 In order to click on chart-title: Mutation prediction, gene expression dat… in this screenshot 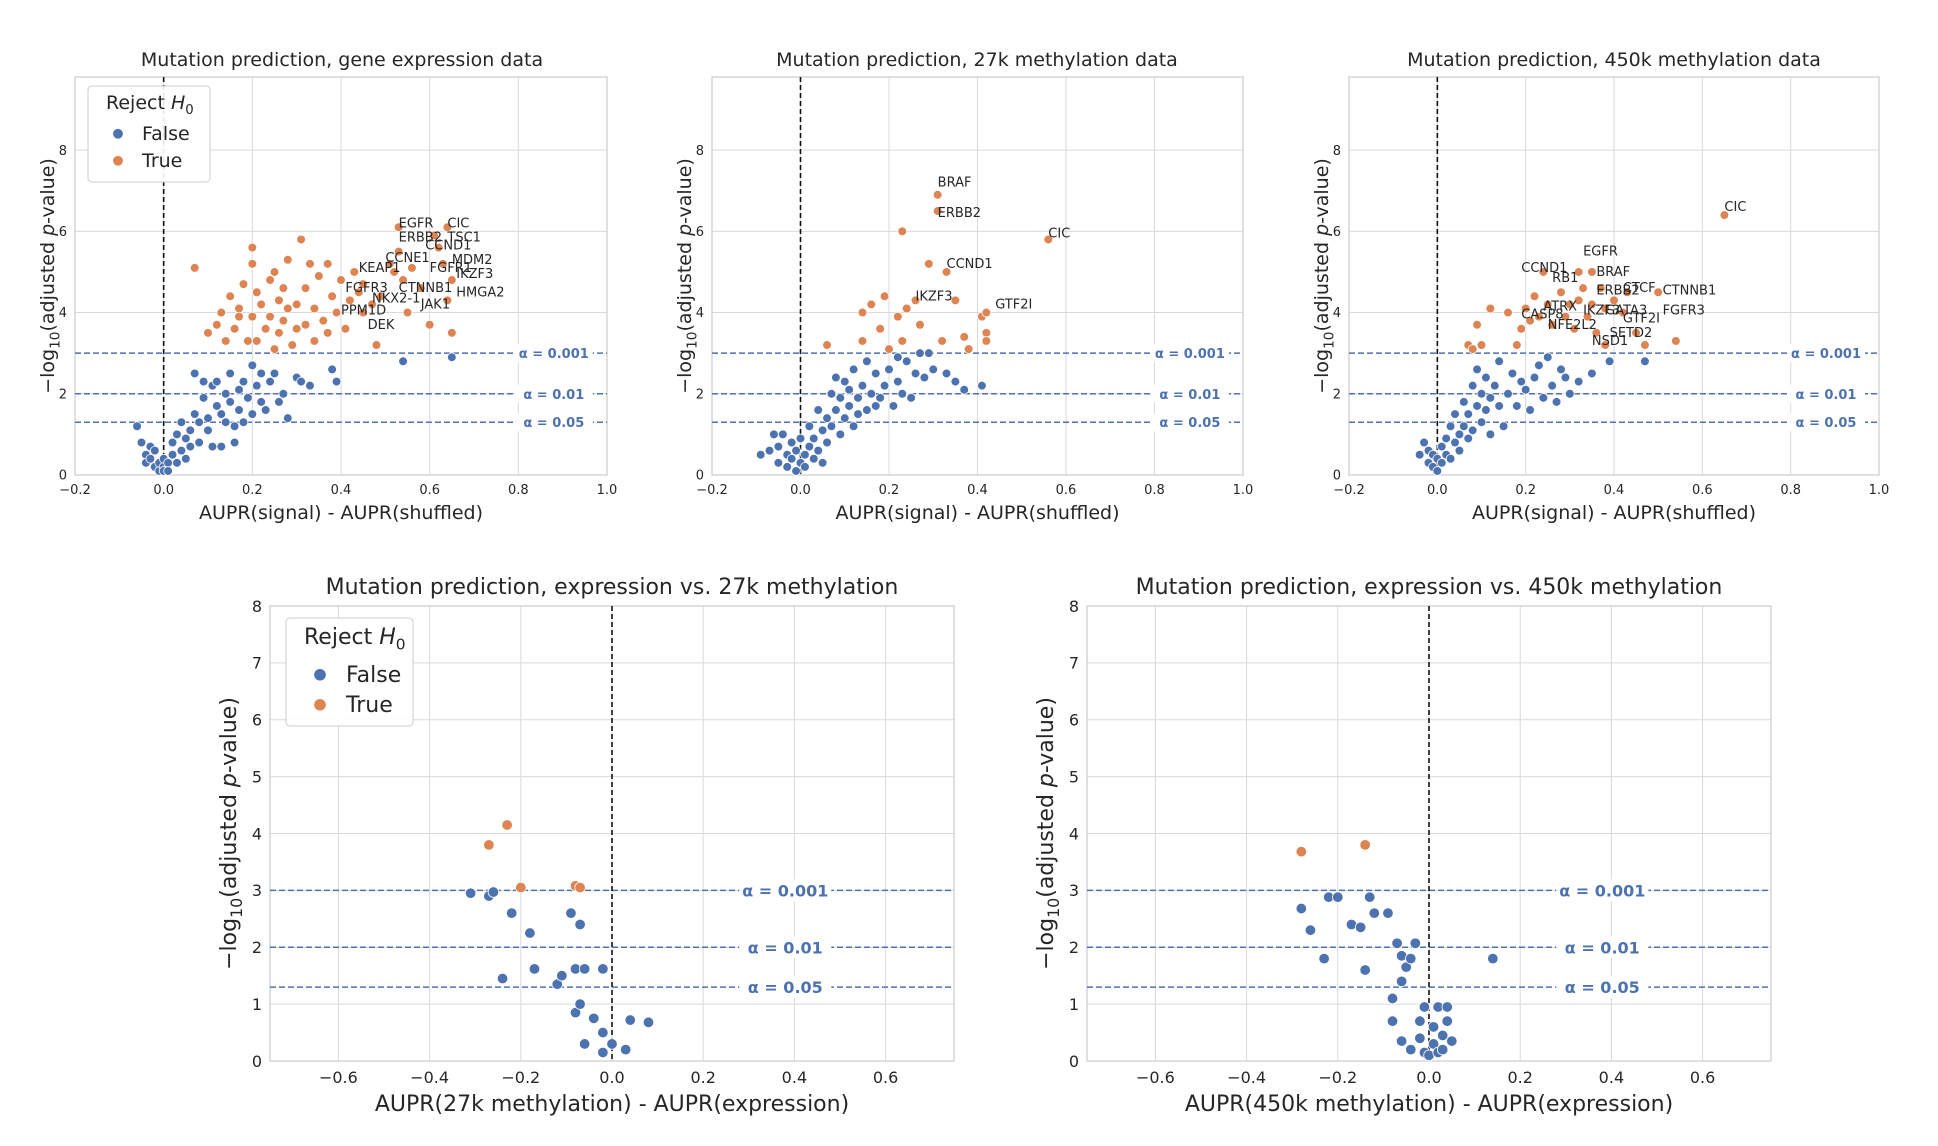, I will do `click(342, 60)`.